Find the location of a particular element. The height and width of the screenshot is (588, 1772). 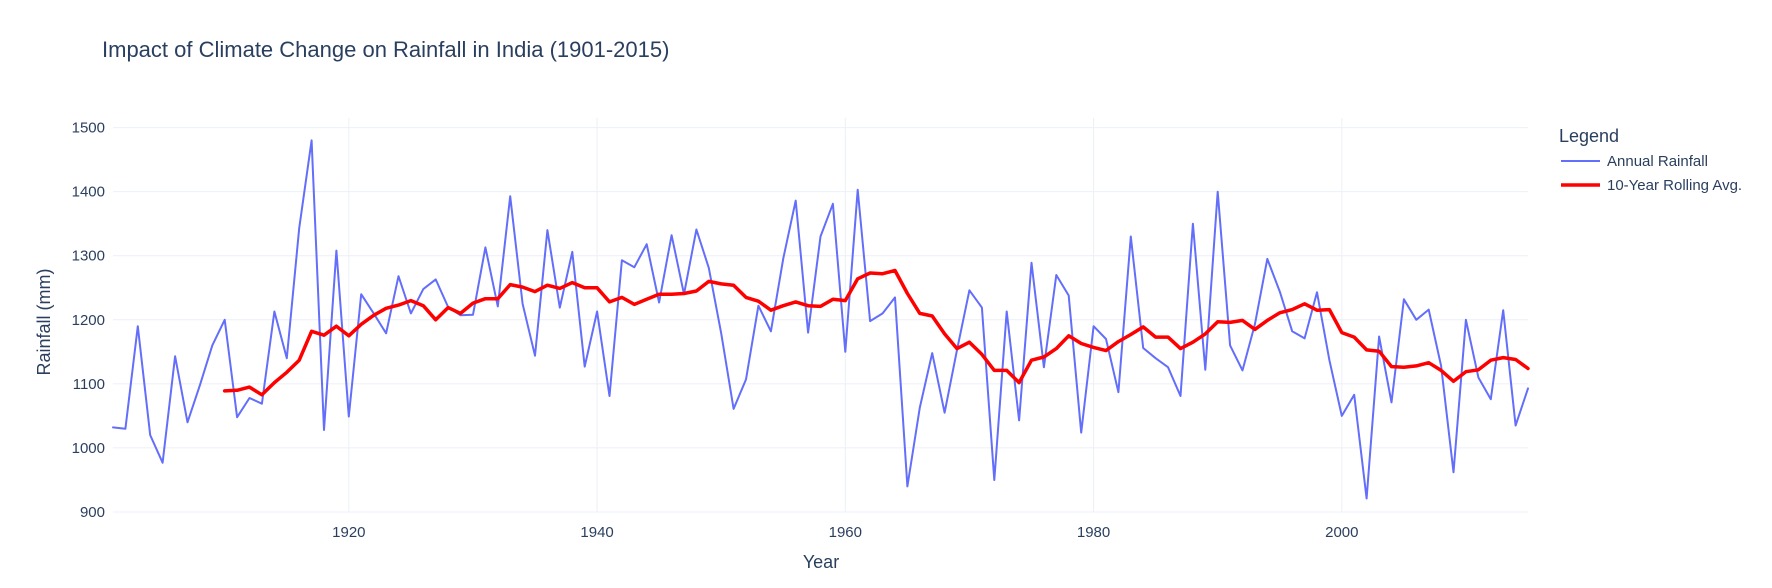

legend-items: Annual Rainfall 10-Year Rolling Avg. is located at coordinates (1651, 173).